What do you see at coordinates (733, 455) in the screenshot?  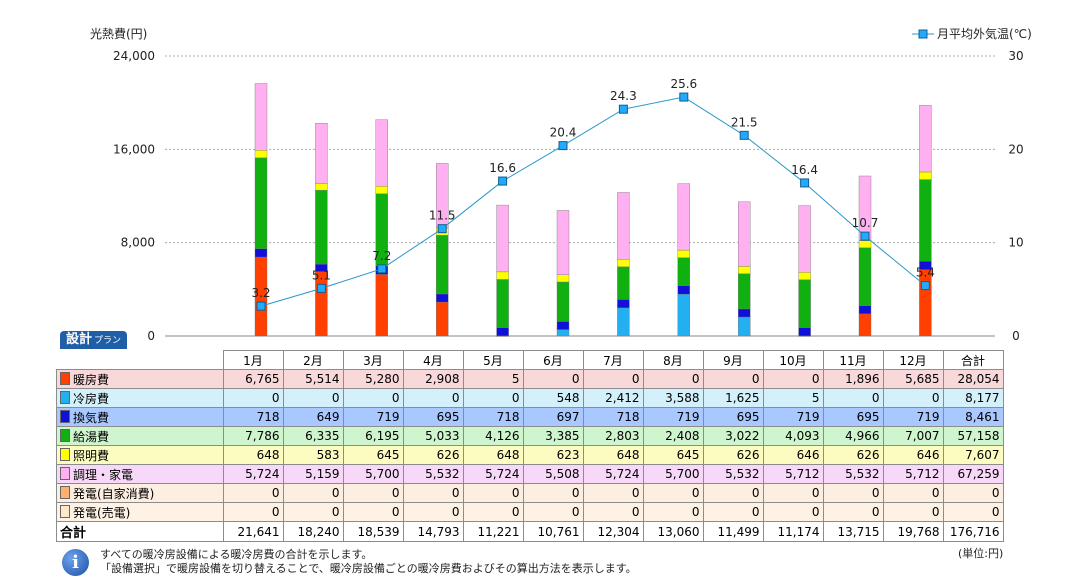 I see `table-cell: 626` at bounding box center [733, 455].